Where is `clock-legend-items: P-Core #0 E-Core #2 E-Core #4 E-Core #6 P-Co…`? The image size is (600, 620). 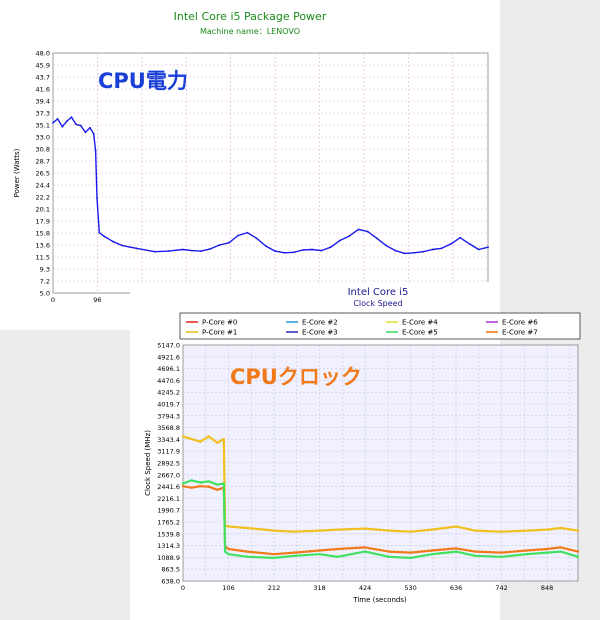
clock-legend-items: P-Core #0 E-Core #2 E-Core #4 E-Core #6 P-Co… is located at coordinates (362, 328).